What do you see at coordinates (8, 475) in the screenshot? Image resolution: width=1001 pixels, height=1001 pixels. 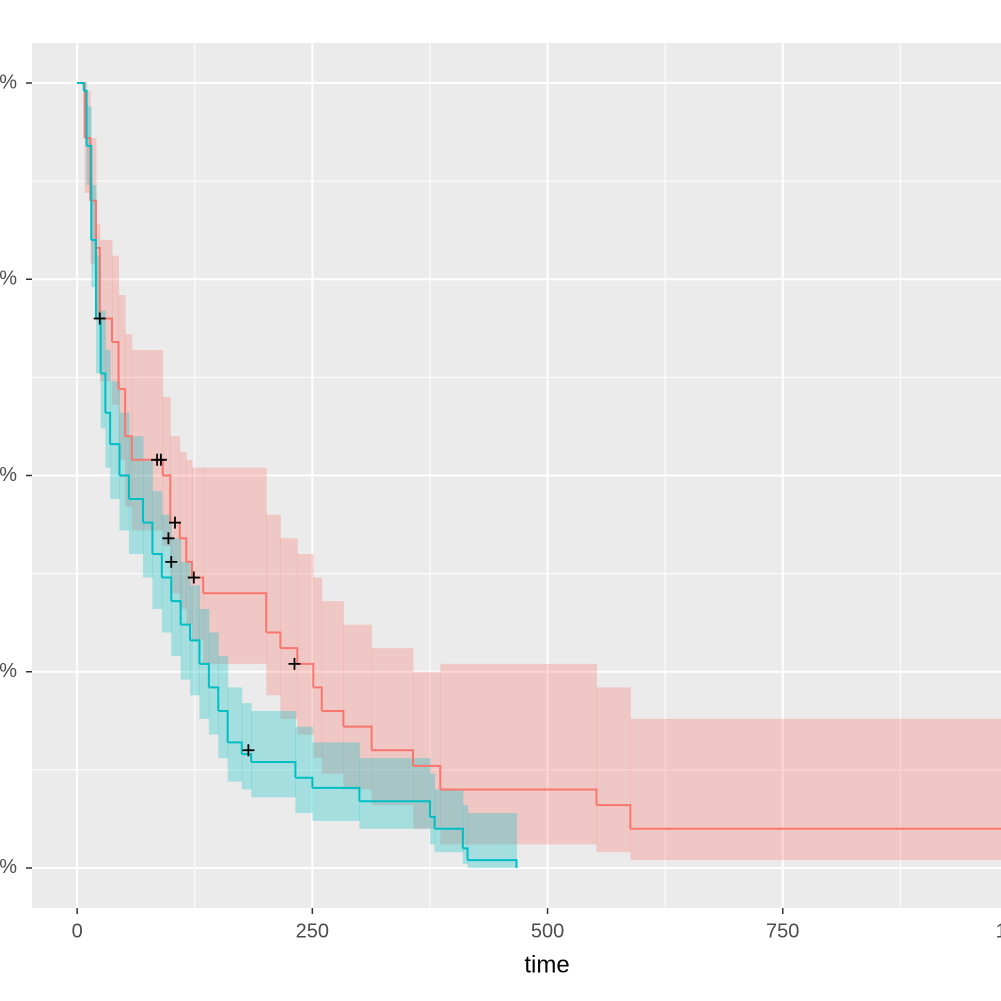 I see `y-tick-label: 50%` at bounding box center [8, 475].